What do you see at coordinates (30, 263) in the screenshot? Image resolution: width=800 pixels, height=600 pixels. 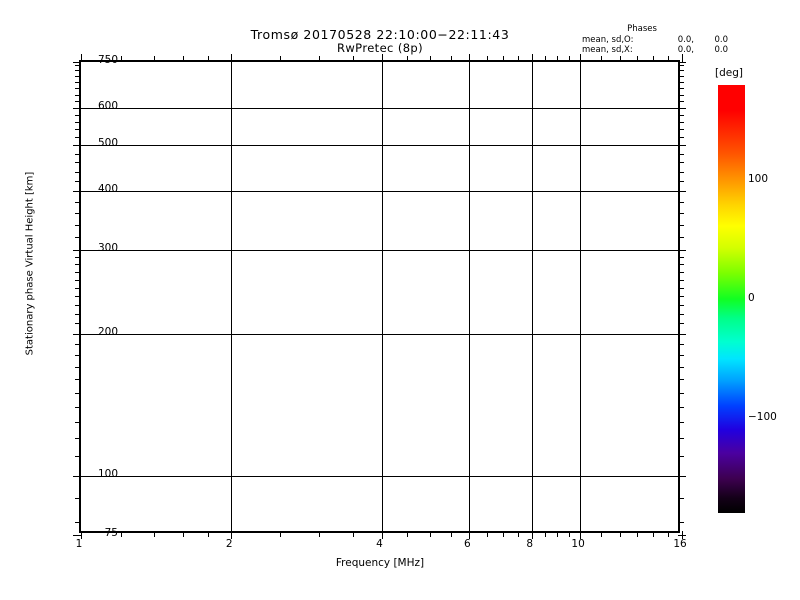 I see `y-axis-title: Stationary phase Virtual Height [km]` at bounding box center [30, 263].